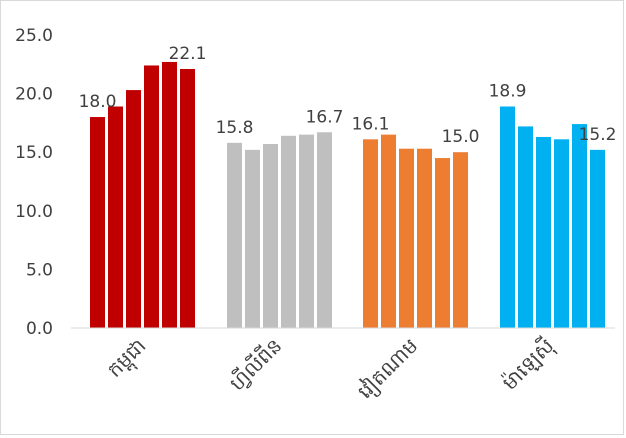  Describe the element at coordinates (371, 124) in the screenshot. I see `data-label: 16.1` at that location.